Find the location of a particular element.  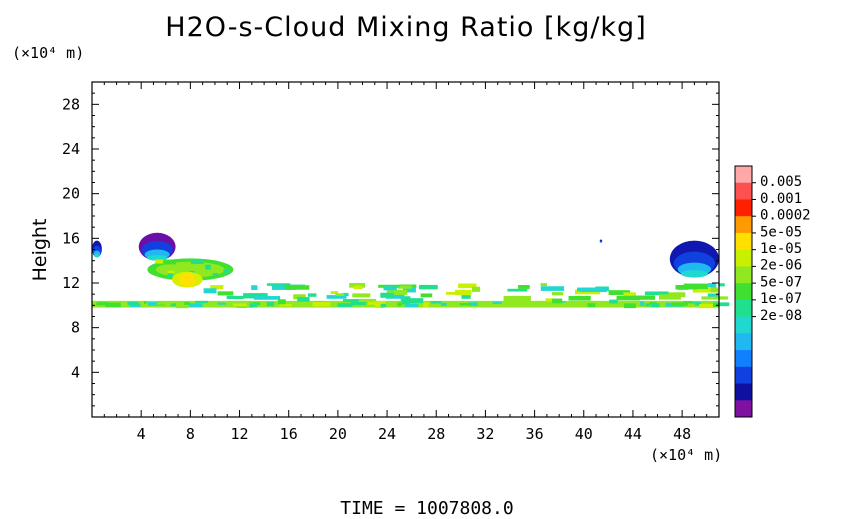

x-tick-label: 20 is located at coordinates (338, 434).